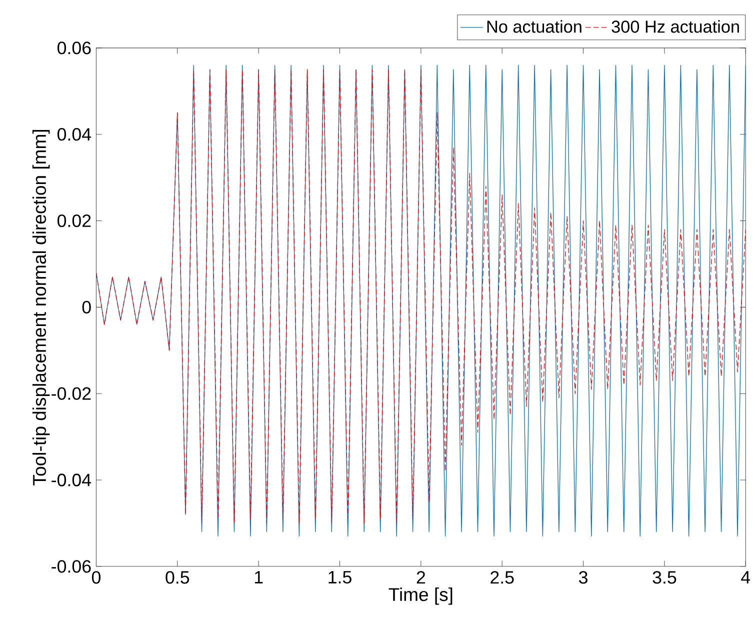 The width and height of the screenshot is (755, 627). What do you see at coordinates (96, 577) in the screenshot?
I see `x-tick-label: 0` at bounding box center [96, 577].